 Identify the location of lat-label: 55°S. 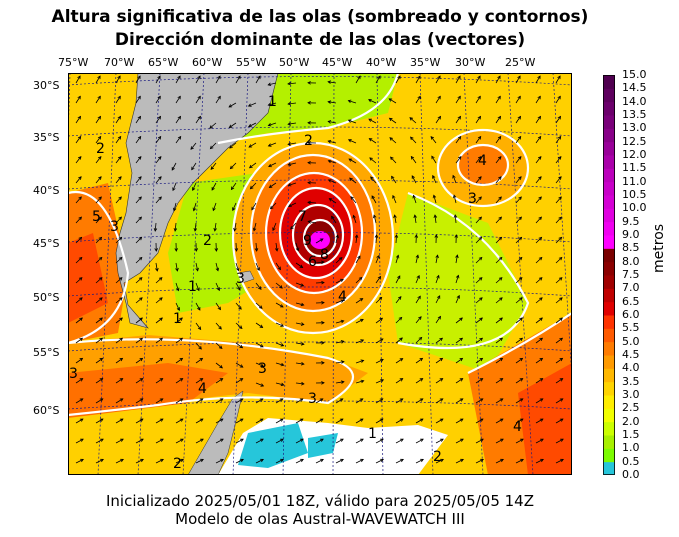
(46, 352).